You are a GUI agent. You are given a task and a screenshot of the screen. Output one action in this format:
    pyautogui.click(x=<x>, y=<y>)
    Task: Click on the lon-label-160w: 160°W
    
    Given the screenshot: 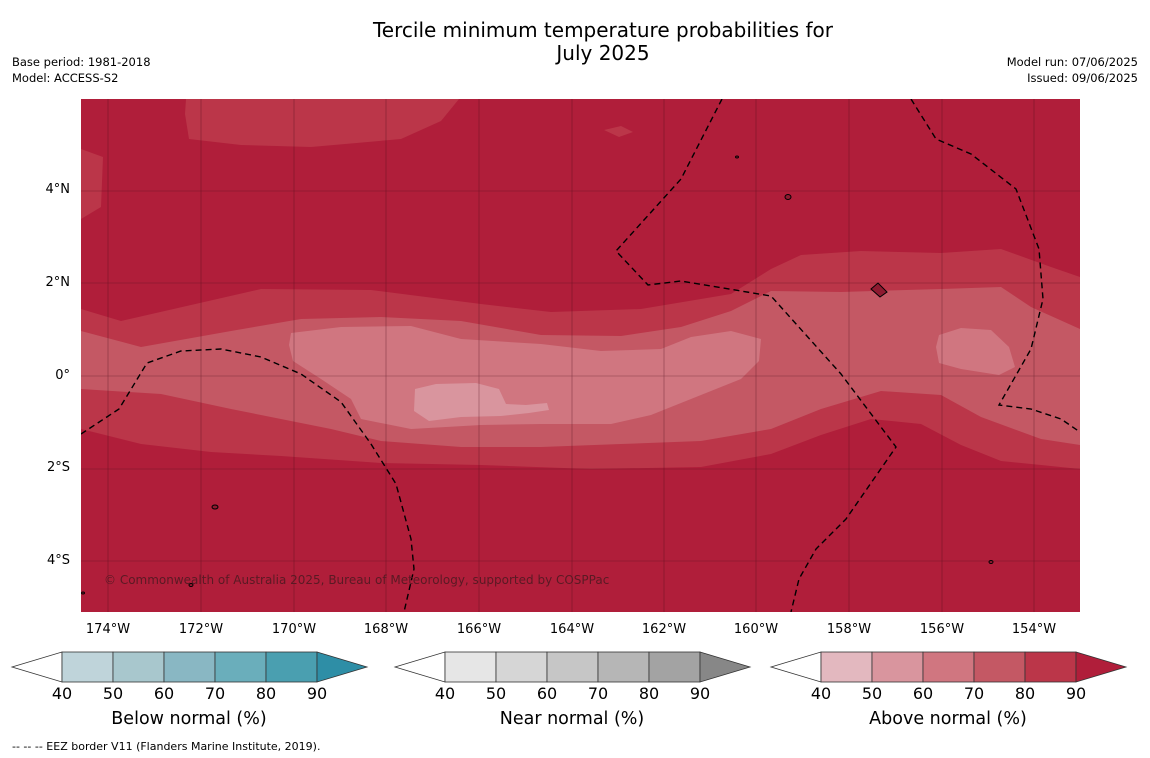 What is the action you would take?
    pyautogui.click(x=756, y=629)
    